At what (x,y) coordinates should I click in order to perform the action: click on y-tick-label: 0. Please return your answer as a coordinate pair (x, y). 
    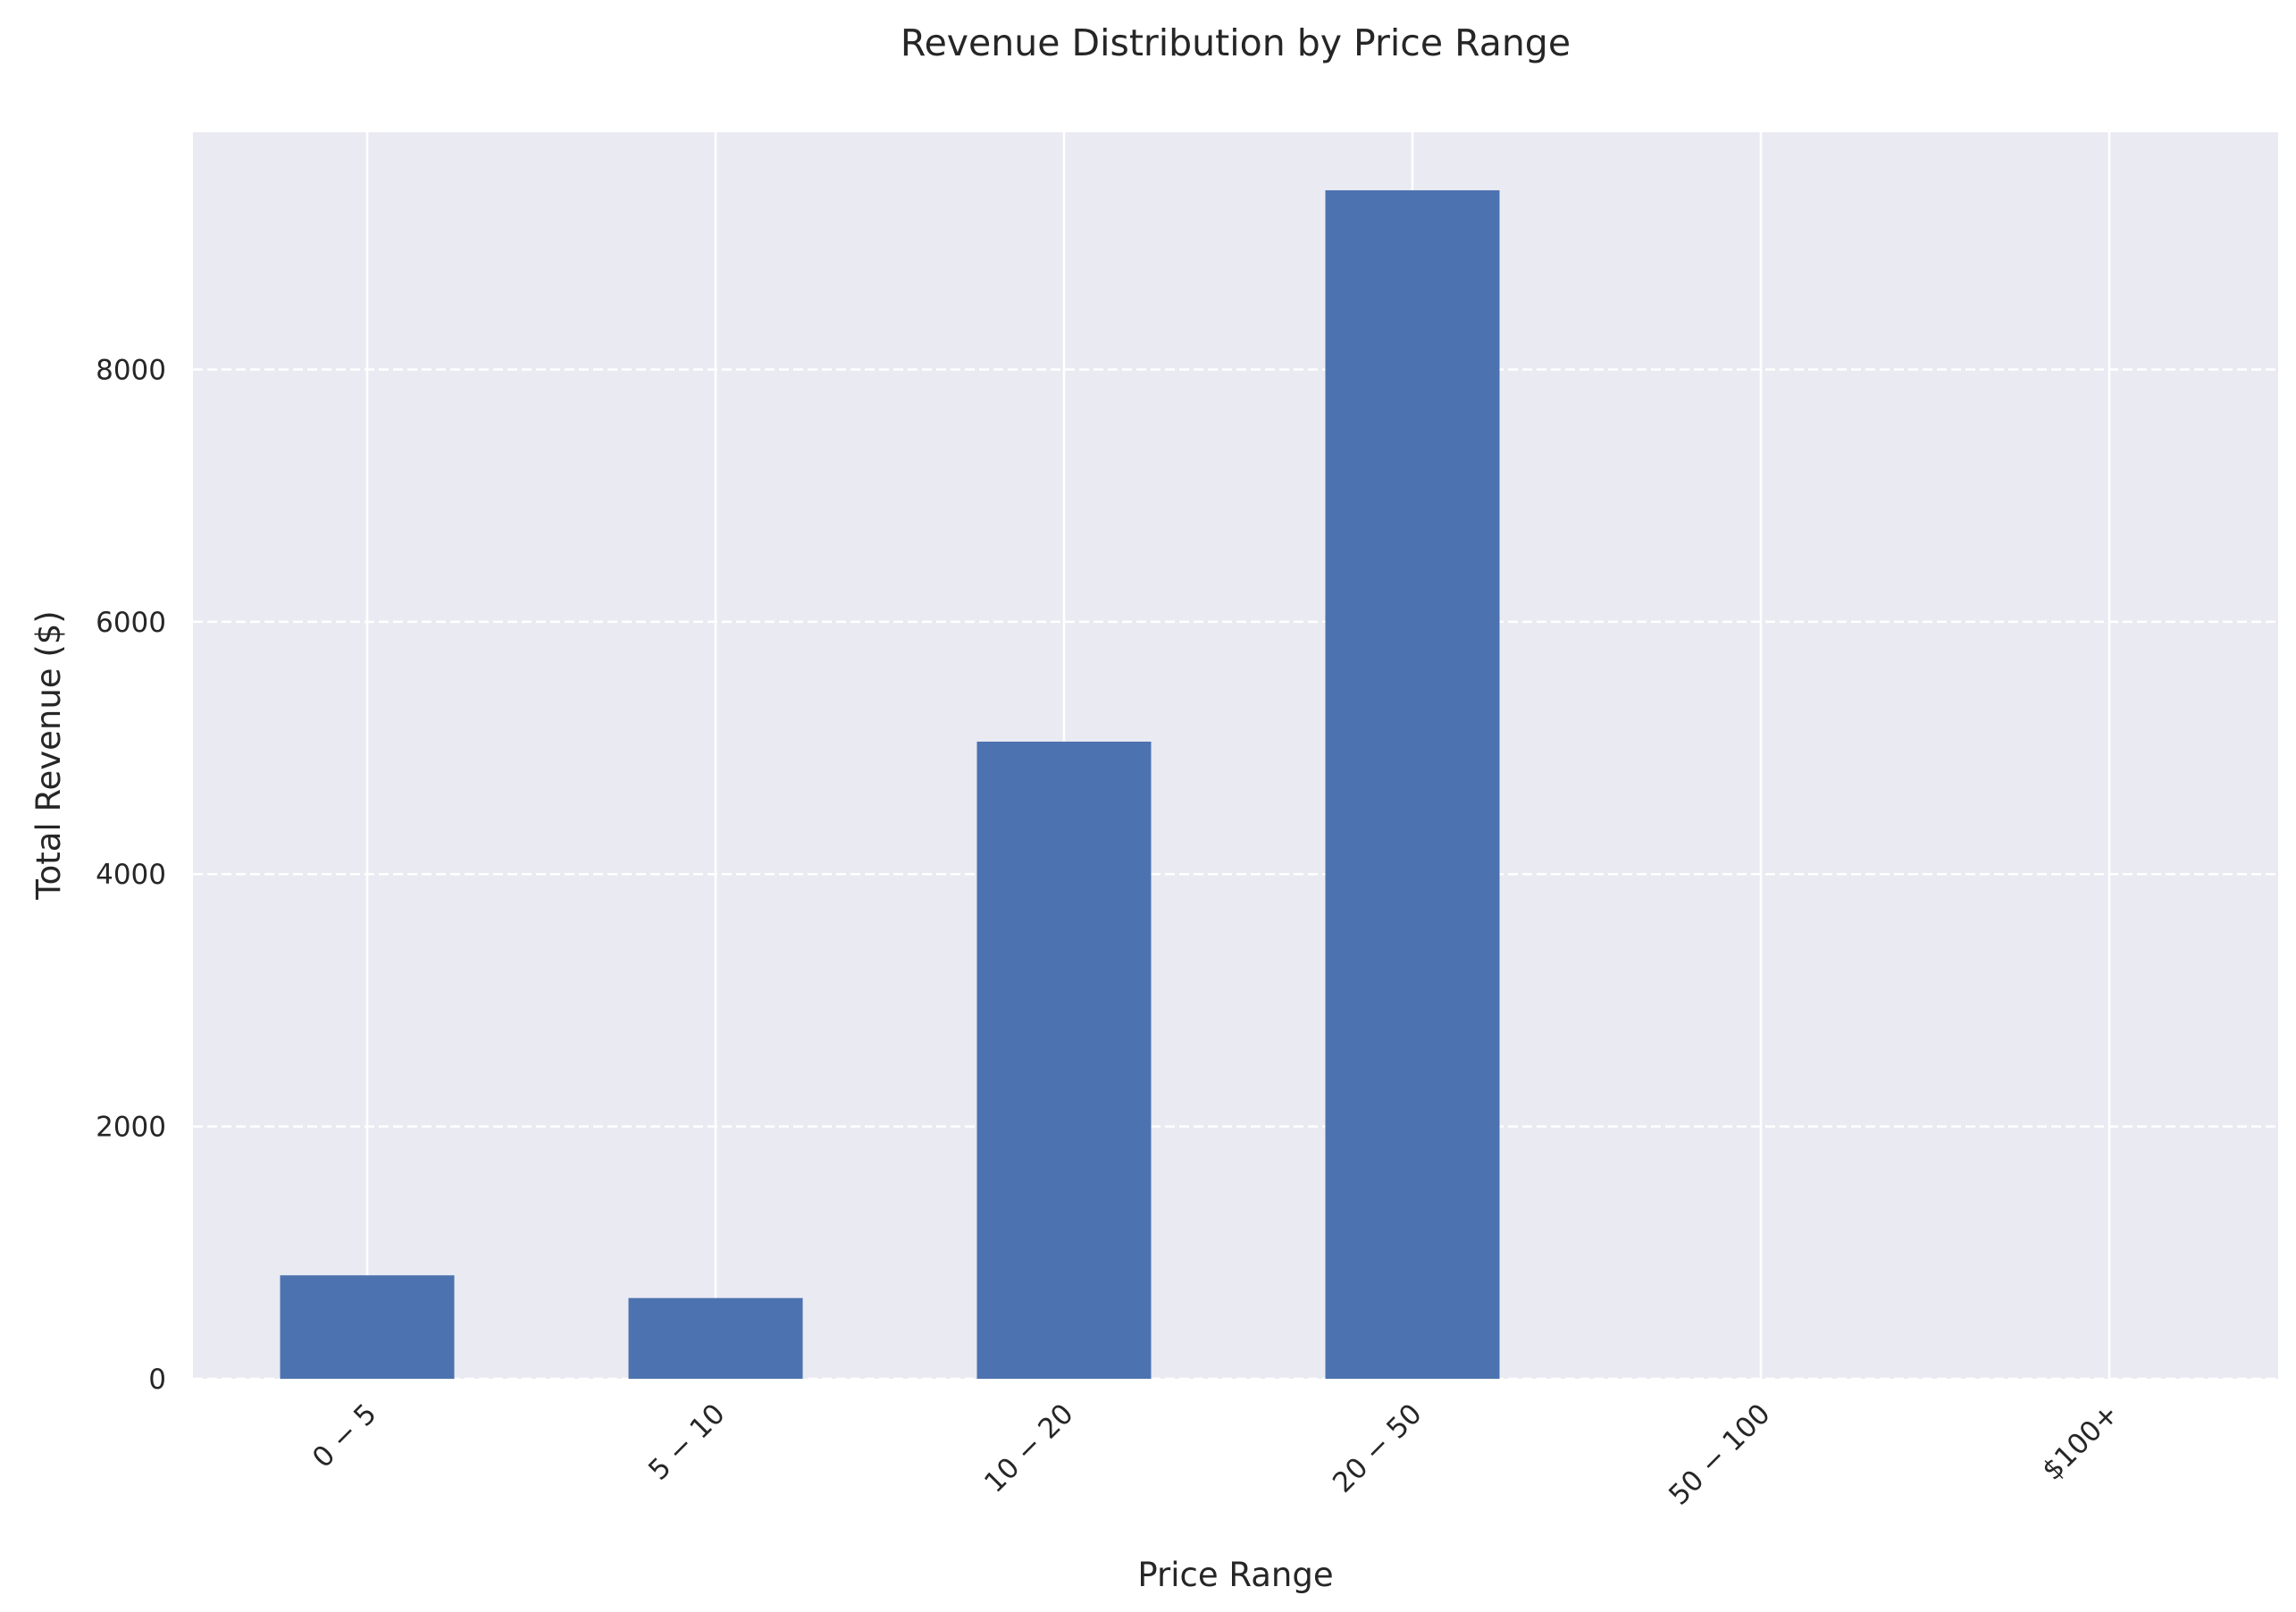
    Looking at the image, I should click on (157, 1380).